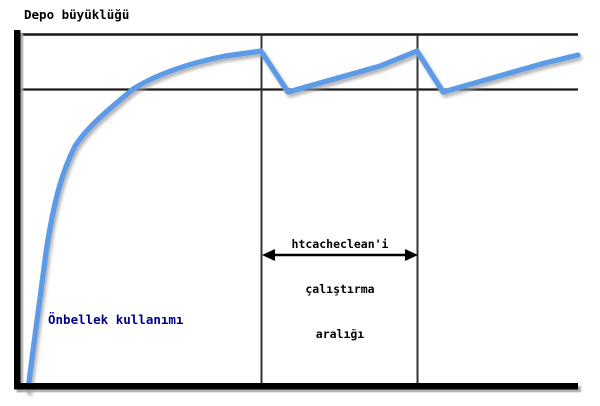 This screenshot has height=406, width=600. I want to click on clean-interval-arrow, so click(340, 255).